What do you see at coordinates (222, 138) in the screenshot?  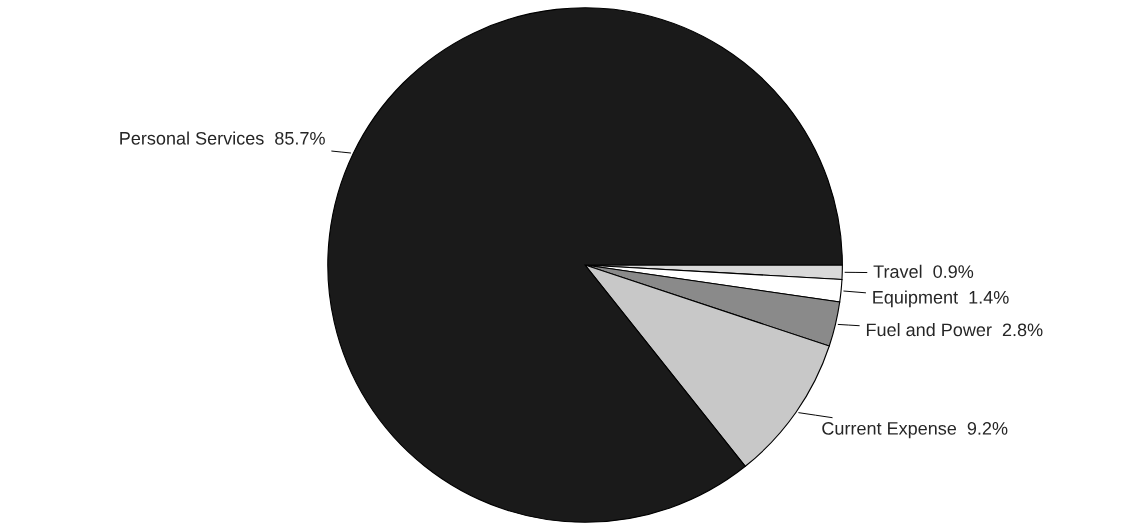 I see `slice-label: Personal Services 85.7%` at bounding box center [222, 138].